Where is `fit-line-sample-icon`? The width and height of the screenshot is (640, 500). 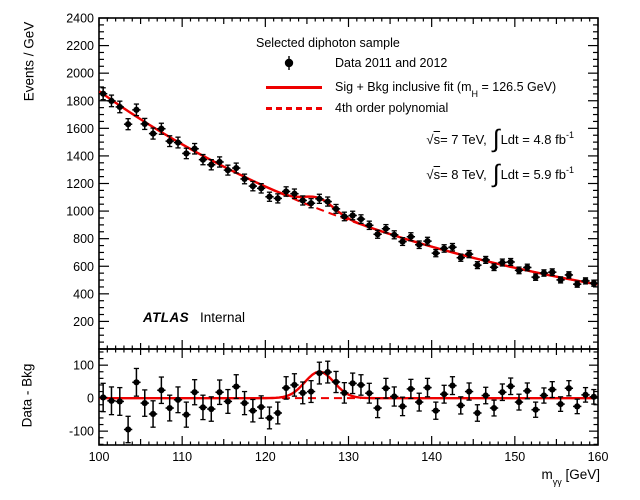
fit-line-sample-icon is located at coordinates (294, 87).